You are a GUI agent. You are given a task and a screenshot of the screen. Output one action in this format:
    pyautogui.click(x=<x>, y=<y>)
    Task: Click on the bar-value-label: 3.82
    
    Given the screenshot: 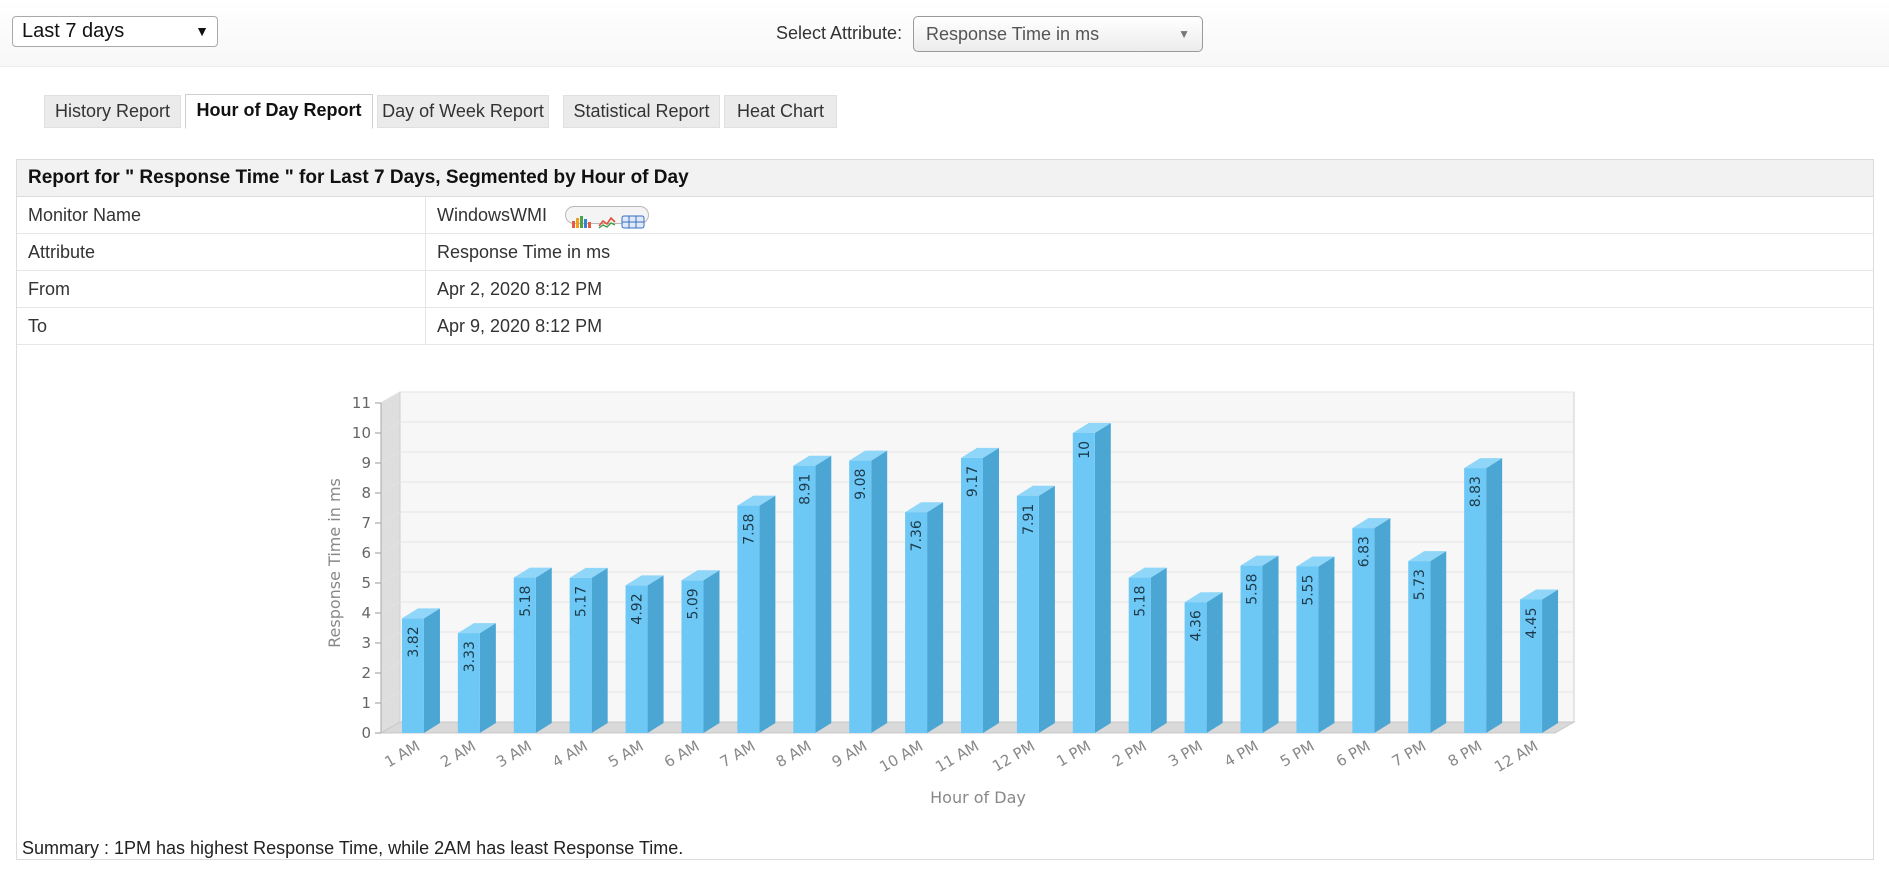 What is the action you would take?
    pyautogui.click(x=414, y=641)
    